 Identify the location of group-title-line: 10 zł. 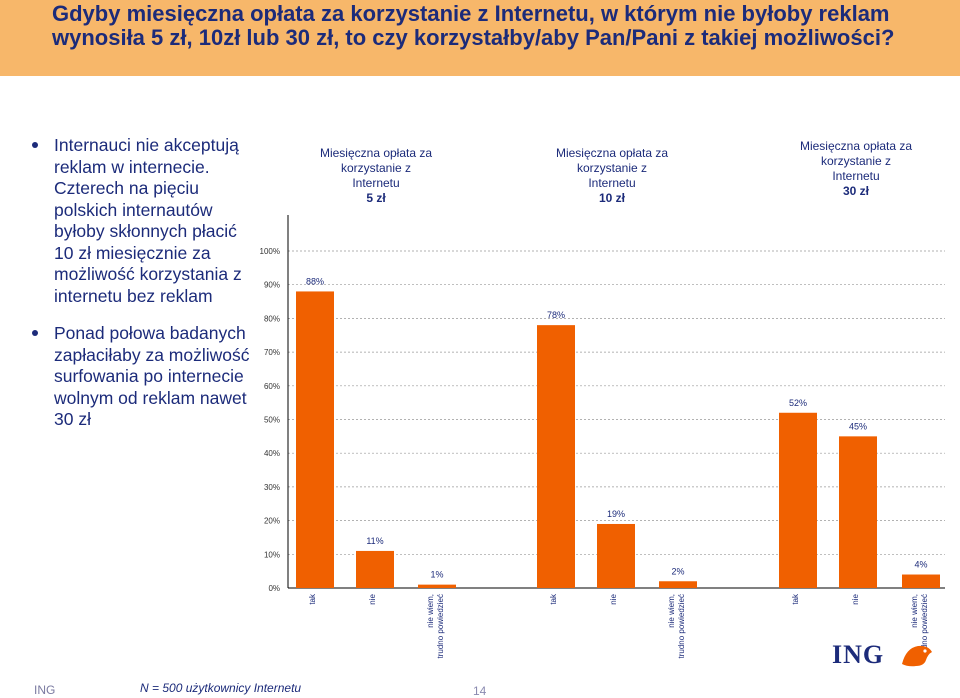
(612, 198).